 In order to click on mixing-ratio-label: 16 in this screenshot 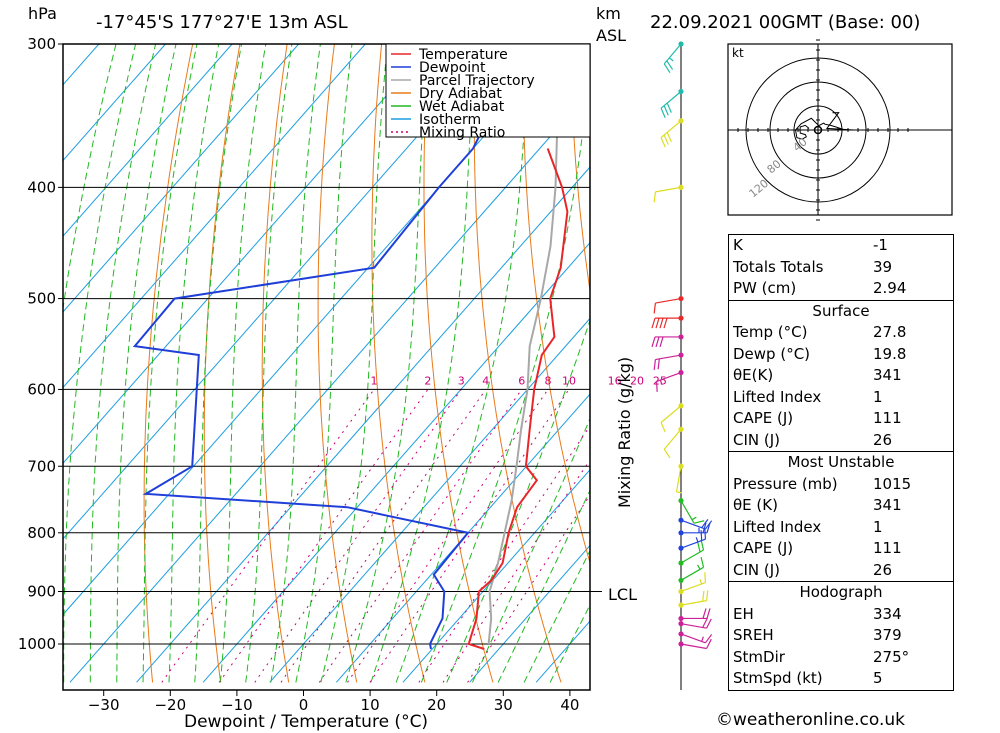, I will do `click(615, 380)`.